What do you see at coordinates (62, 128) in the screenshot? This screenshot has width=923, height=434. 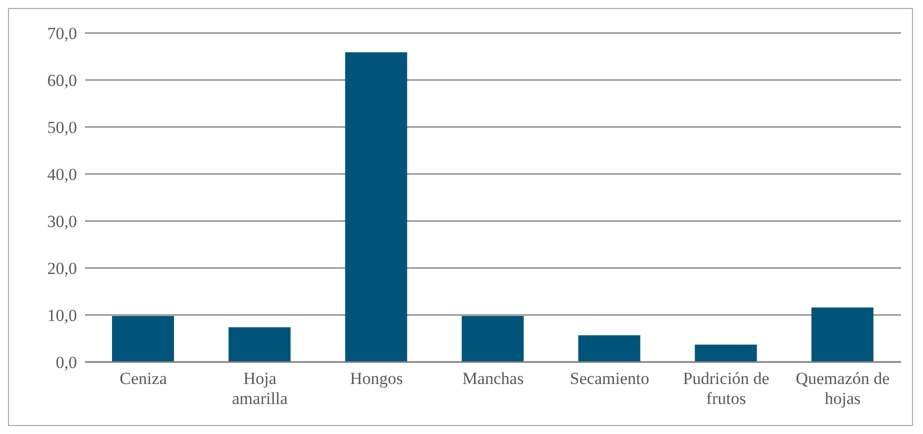 I see `y-tick-label: 50,0` at bounding box center [62, 128].